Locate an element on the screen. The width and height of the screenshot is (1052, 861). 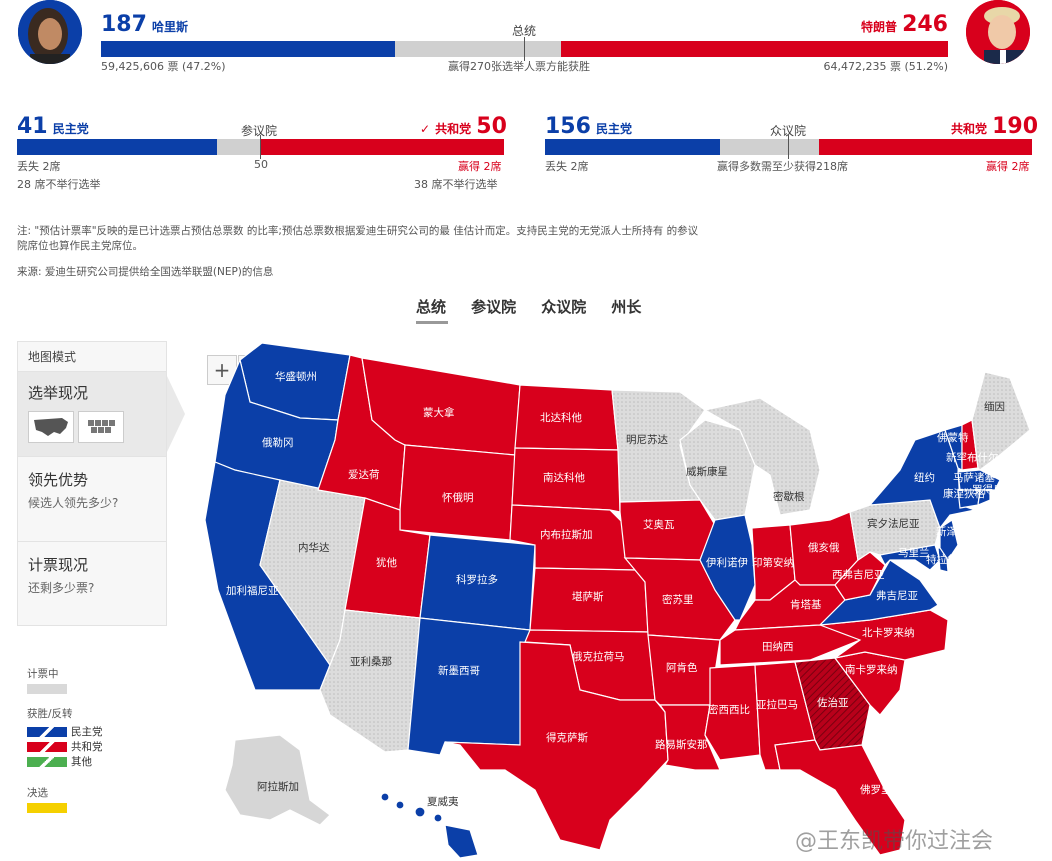
label-ga: 佐治亚 is located at coordinates (833, 702).